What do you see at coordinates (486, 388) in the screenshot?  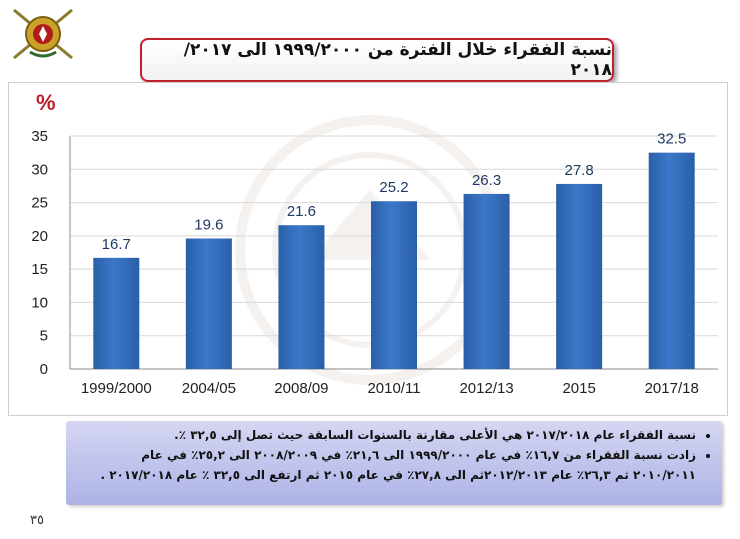 I see `x-tick-label: 2012/13` at bounding box center [486, 388].